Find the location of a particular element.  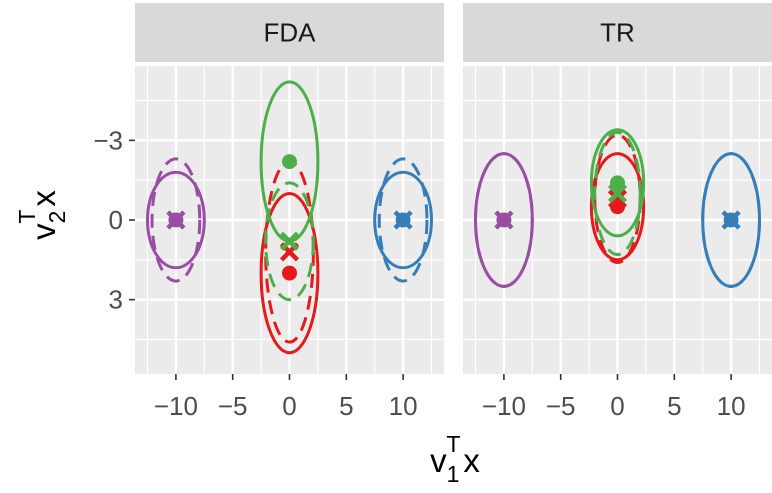

y-axis-title-superscript: T is located at coordinates (27, 217).